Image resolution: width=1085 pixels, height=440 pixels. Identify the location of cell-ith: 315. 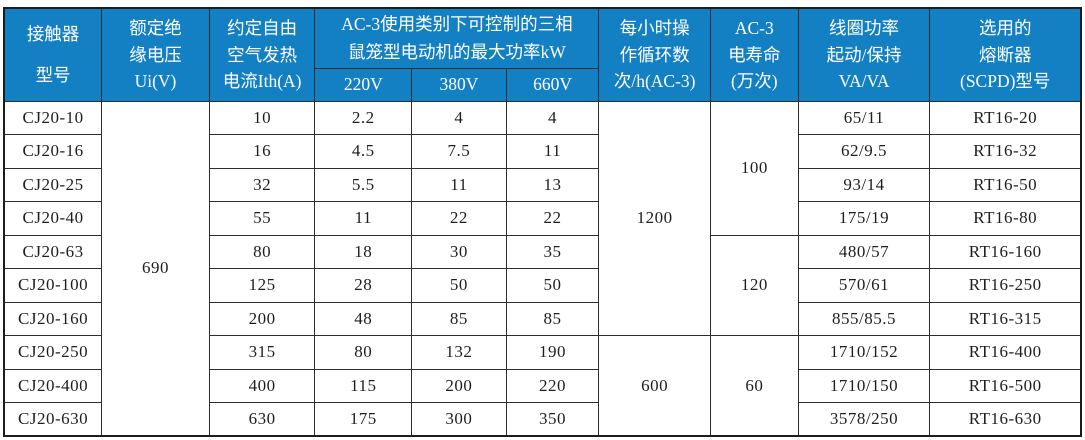
(262, 352).